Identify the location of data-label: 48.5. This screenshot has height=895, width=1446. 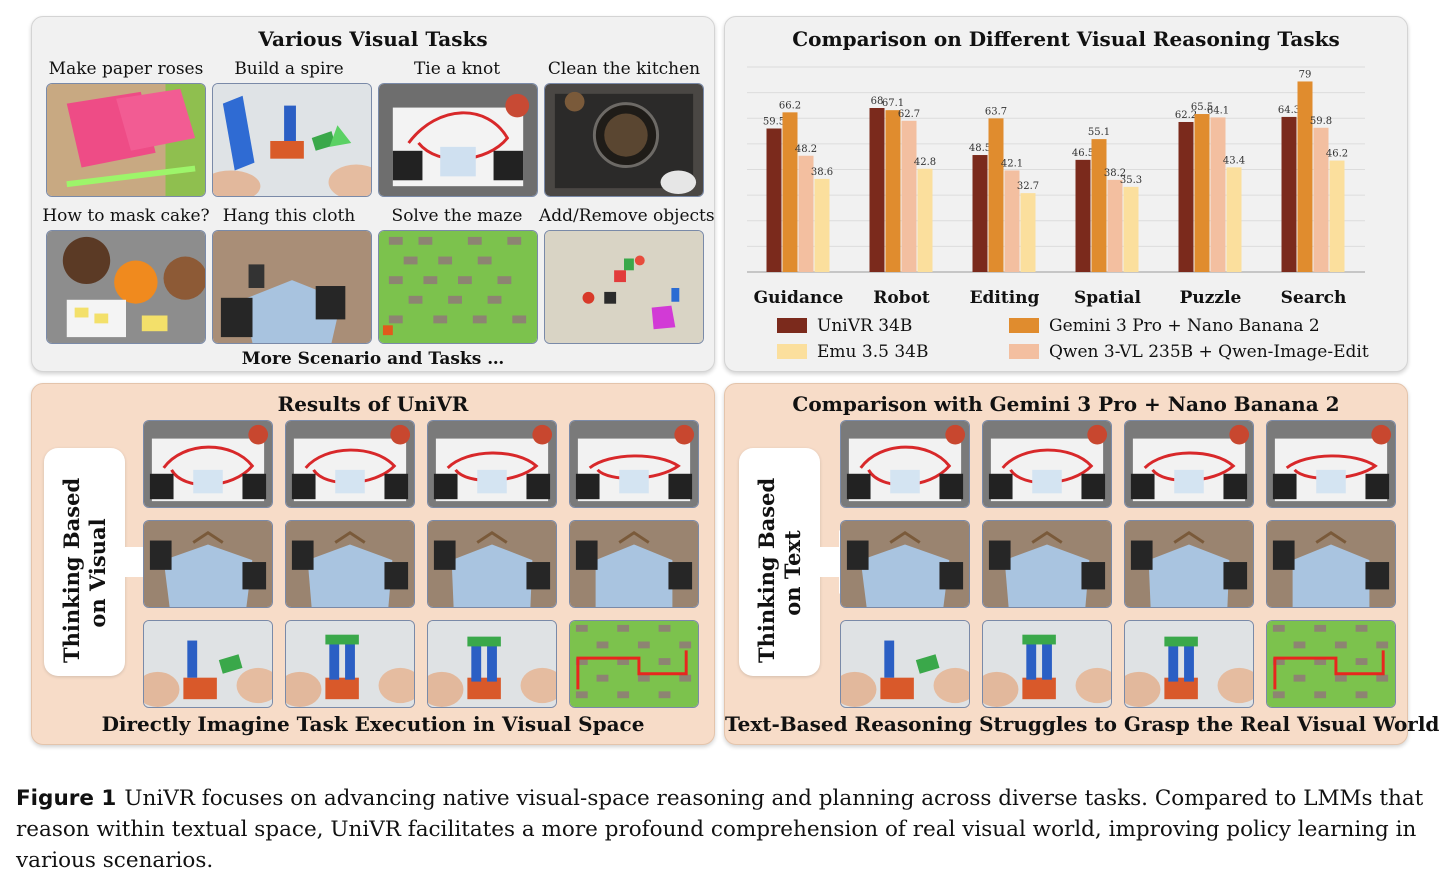
(980, 148).